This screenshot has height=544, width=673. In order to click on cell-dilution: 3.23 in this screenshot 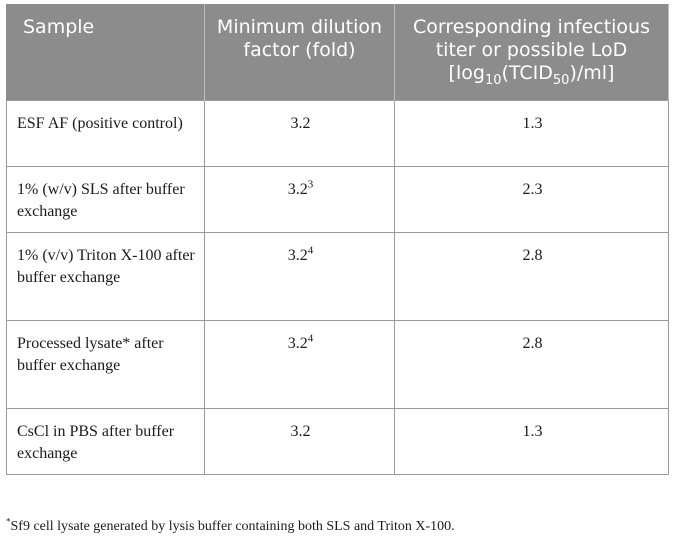, I will do `click(299, 199)`.